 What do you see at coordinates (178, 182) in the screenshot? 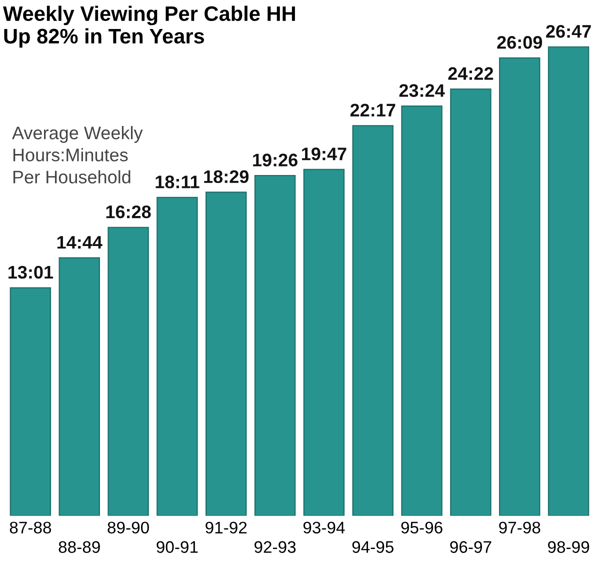
I see `data-label: 18:11` at bounding box center [178, 182].